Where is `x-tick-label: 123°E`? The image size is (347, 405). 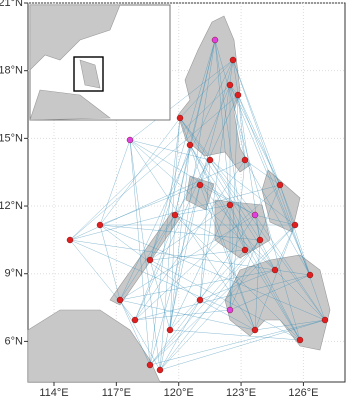 x-tick-label: 123°E is located at coordinates (241, 393).